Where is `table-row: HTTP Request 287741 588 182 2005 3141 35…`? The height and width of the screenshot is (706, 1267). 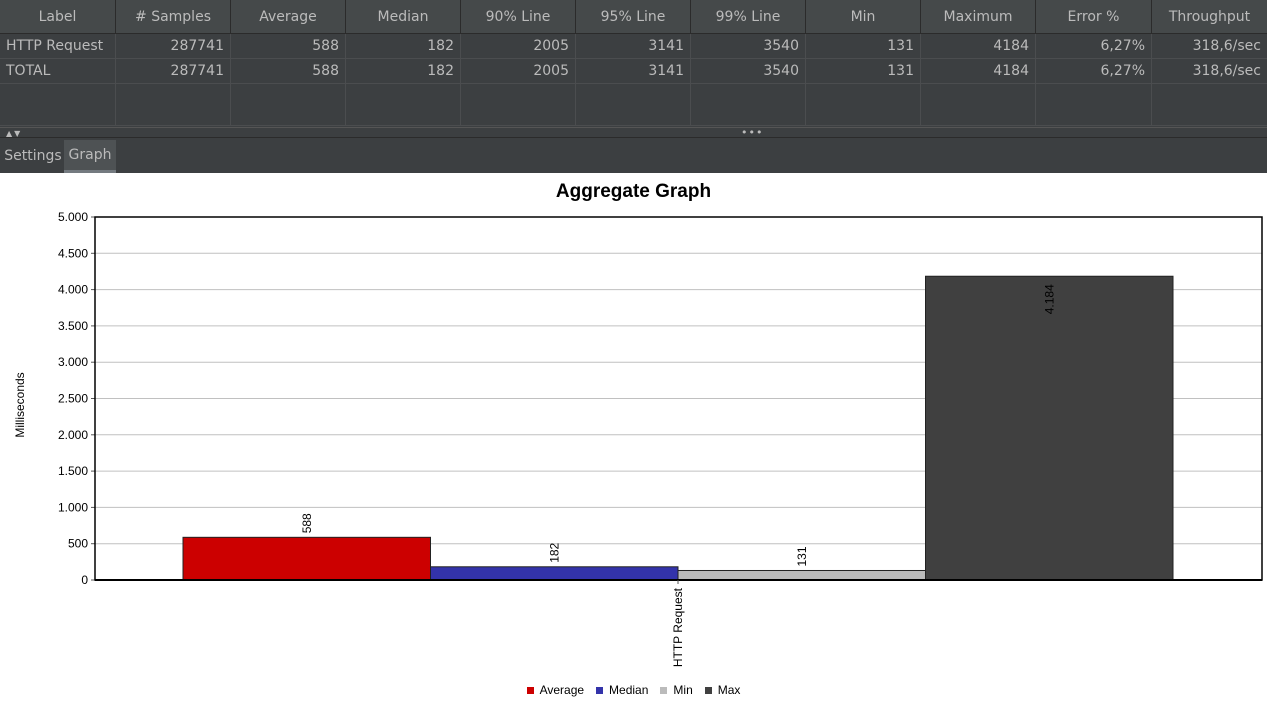
table-row: HTTP Request 287741 588 182 2005 3141 35… is located at coordinates (633, 46).